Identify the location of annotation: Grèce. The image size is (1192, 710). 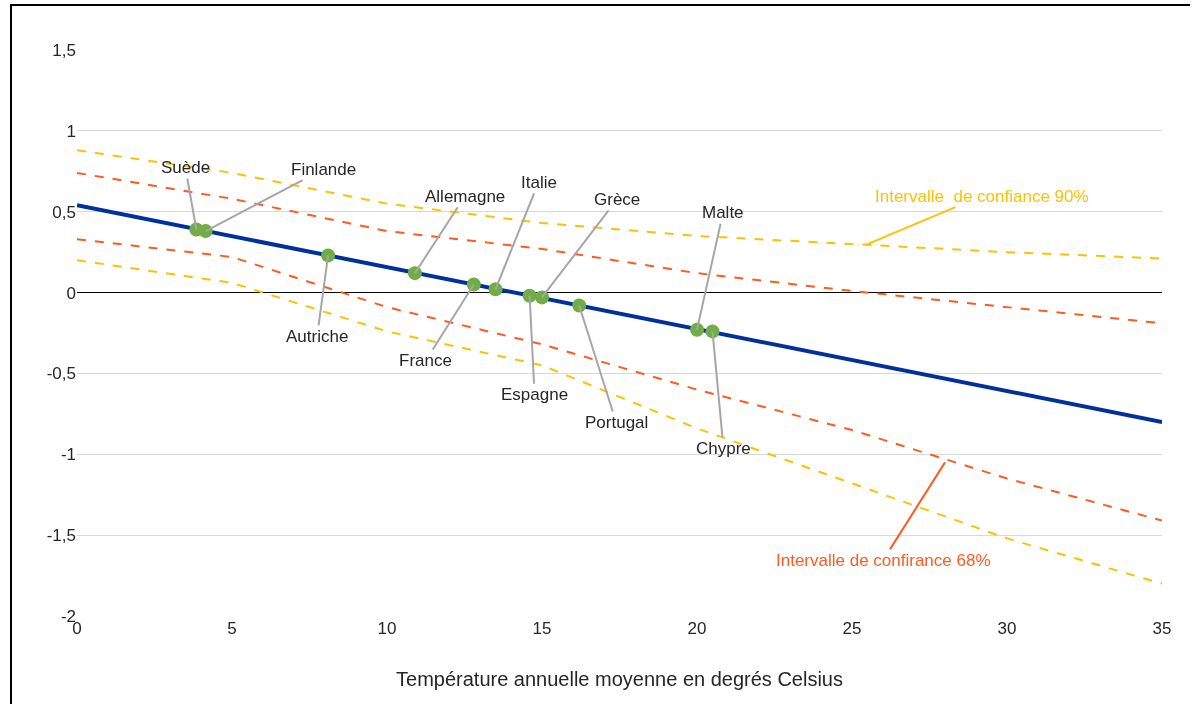
(617, 199).